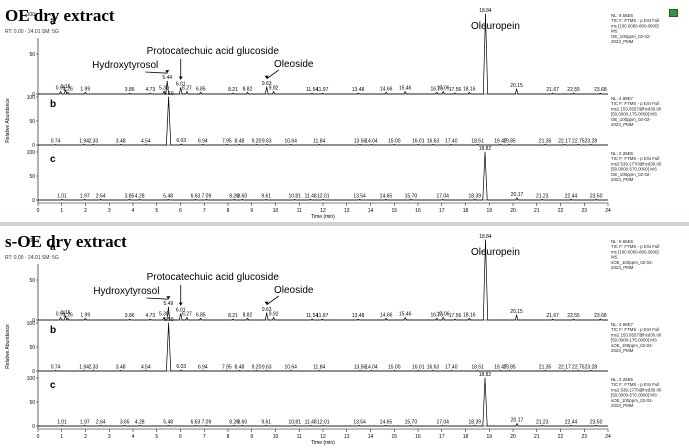  Describe the element at coordinates (622, 41) in the screenshot. I see `trace-info: 2023_PMM` at that location.